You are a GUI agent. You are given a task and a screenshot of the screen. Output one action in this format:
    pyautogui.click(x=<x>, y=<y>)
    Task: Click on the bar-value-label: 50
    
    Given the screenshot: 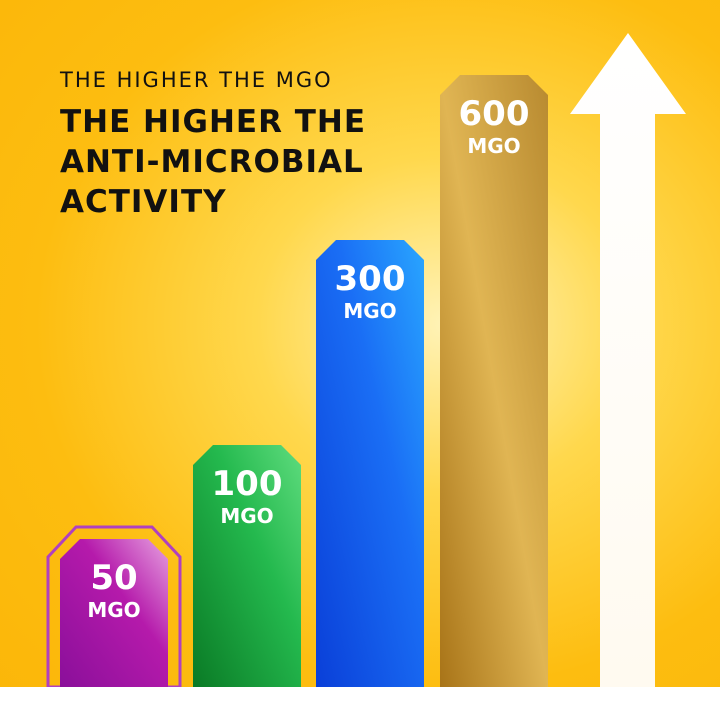 What is the action you would take?
    pyautogui.click(x=113, y=578)
    